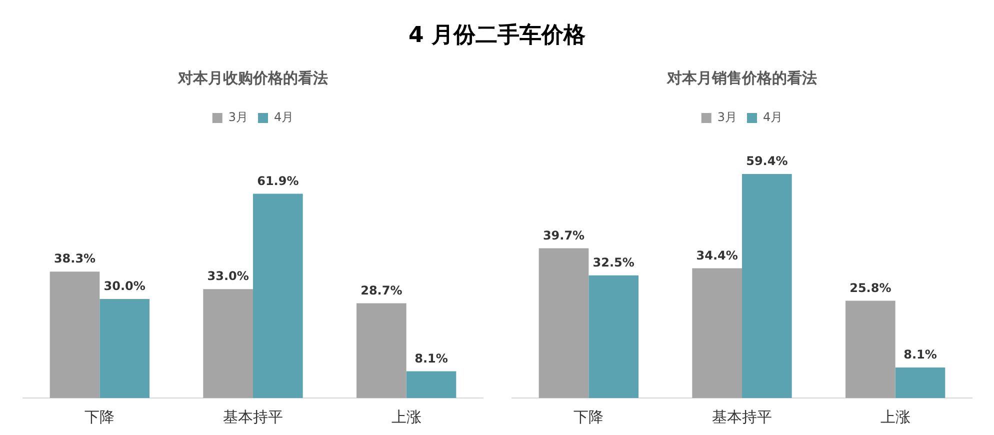 The image size is (994, 435). Describe the element at coordinates (124, 286) in the screenshot. I see `data-label: 30.0%` at that location.